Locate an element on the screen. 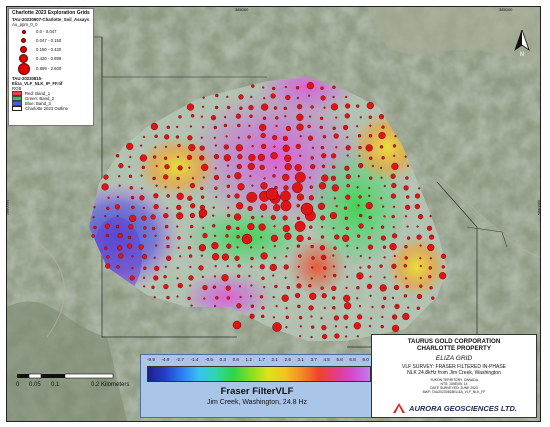 The image size is (550, 427). color-ramp-tick-label: -0.5 is located at coordinates (209, 359).